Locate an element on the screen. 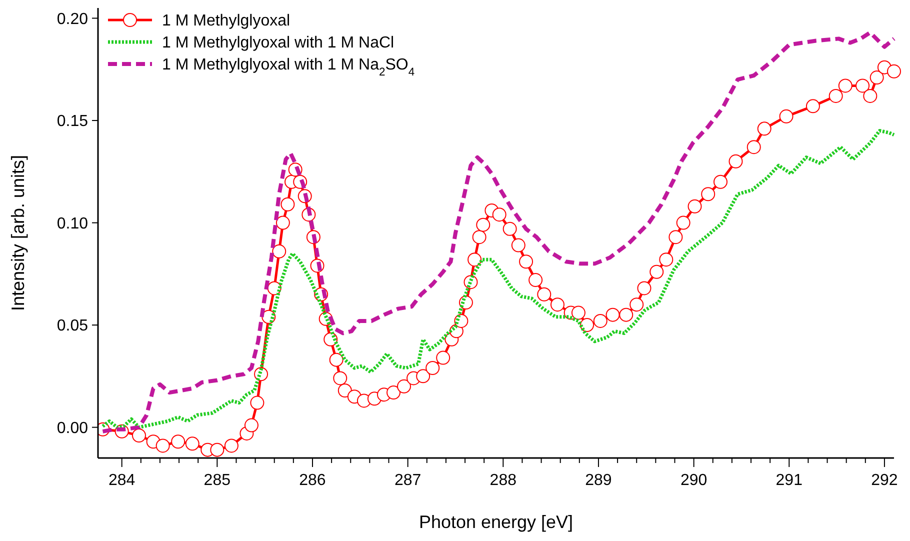 This screenshot has height=541, width=910. legend-label: 1 M Methylglyoxal is located at coordinates (226, 21).